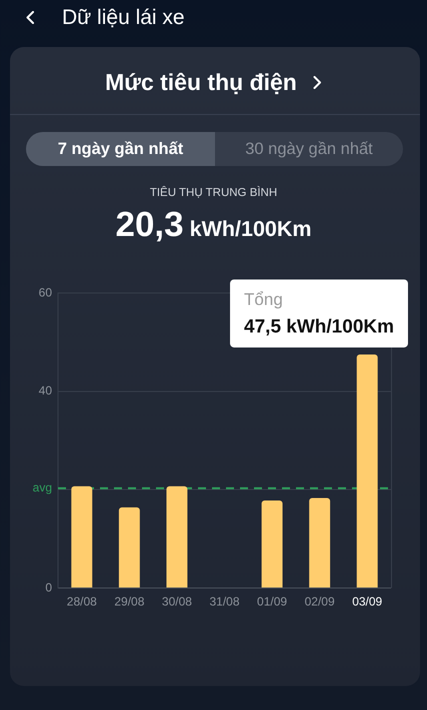 The image size is (427, 710). I want to click on x-tick-label: 30/08, so click(177, 601).